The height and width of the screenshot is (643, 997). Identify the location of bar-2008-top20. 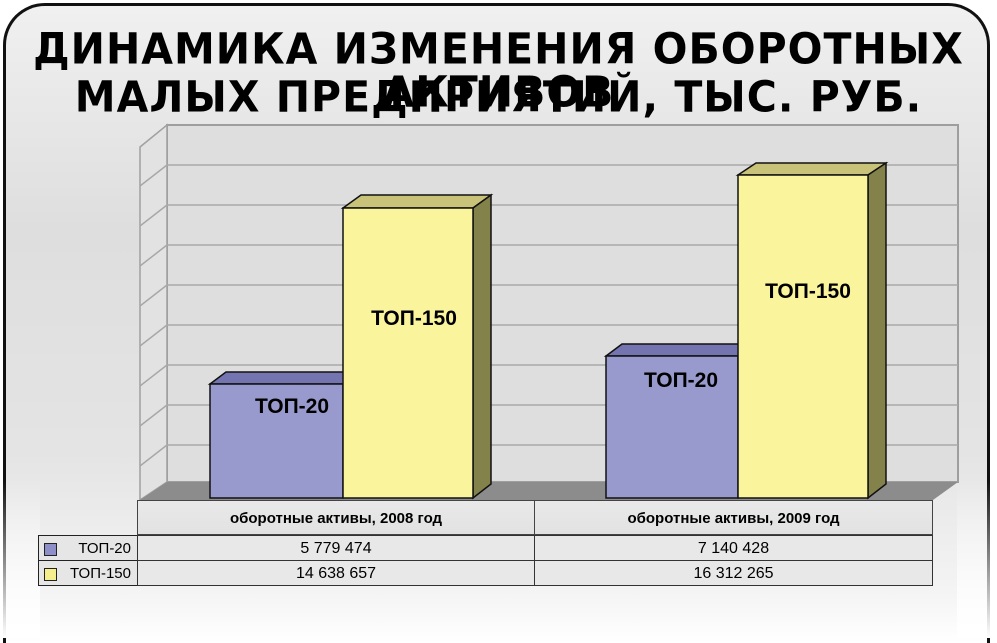
(284, 435).